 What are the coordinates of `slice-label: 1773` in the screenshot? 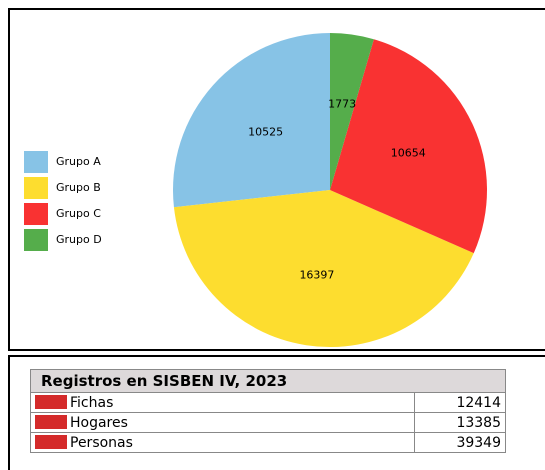 It's located at (342, 104).